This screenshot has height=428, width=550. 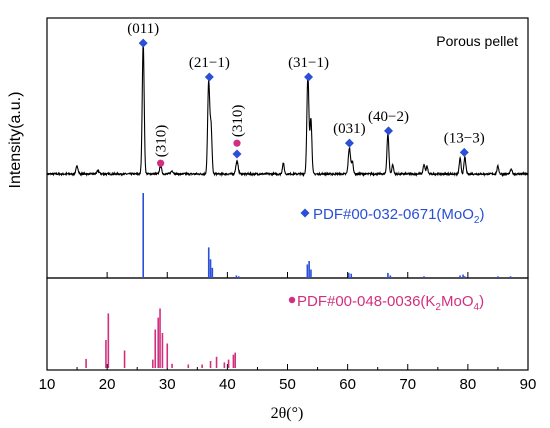 I want to click on x-tick-label: 80, so click(x=468, y=384).